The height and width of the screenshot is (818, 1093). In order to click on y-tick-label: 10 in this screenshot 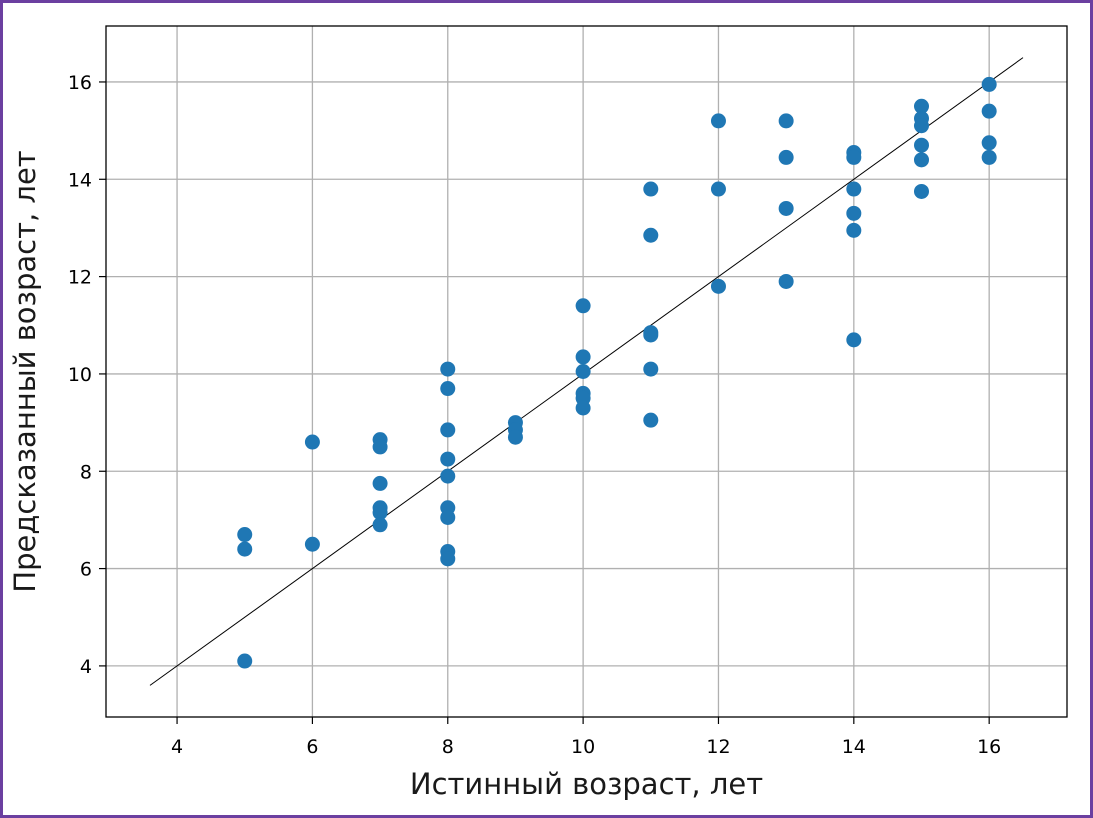, I will do `click(80, 375)`.